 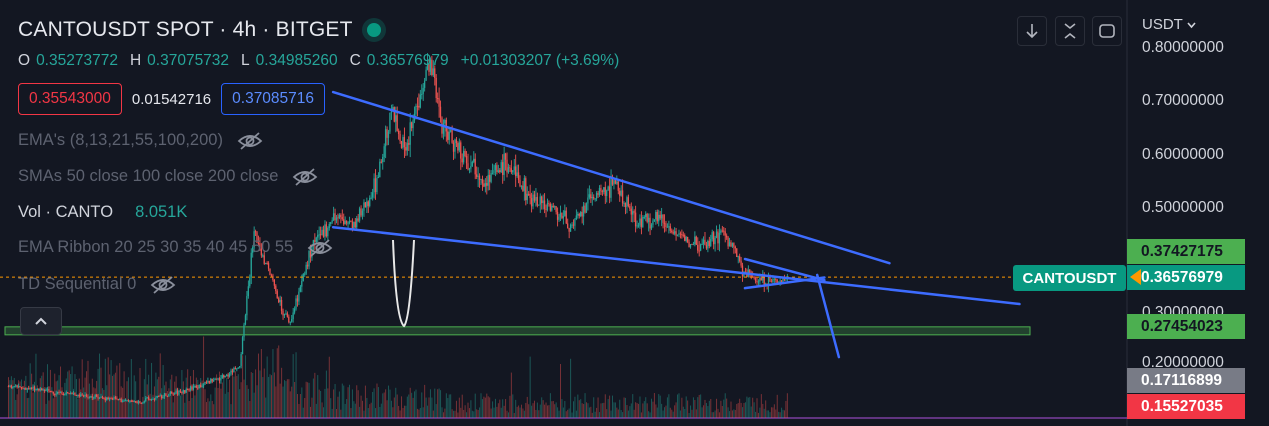 I want to click on maximize-pane-button, so click(x=1070, y=31).